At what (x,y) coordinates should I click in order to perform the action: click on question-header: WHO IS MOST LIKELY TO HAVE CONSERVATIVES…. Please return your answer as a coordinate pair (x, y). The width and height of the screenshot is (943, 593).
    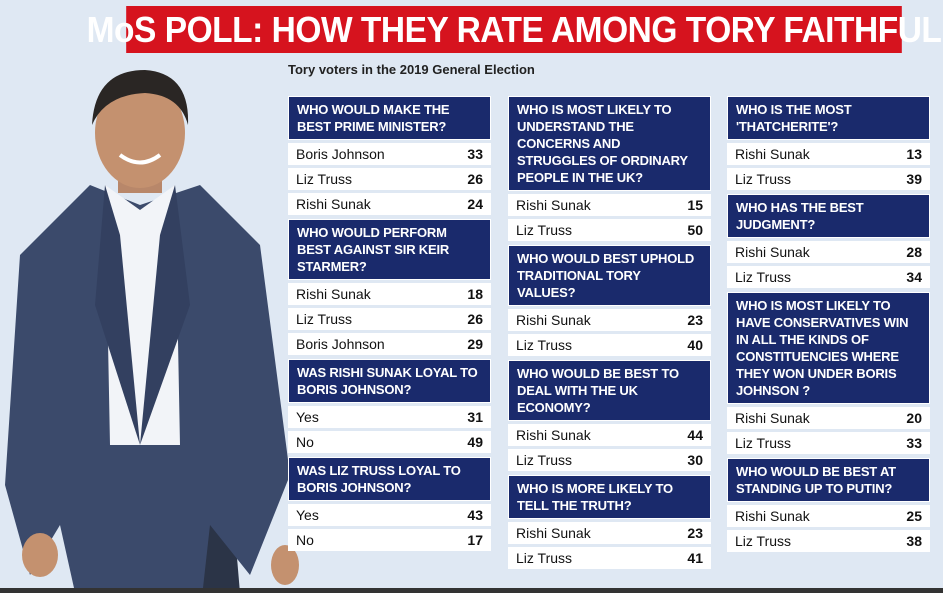
    Looking at the image, I should click on (828, 348).